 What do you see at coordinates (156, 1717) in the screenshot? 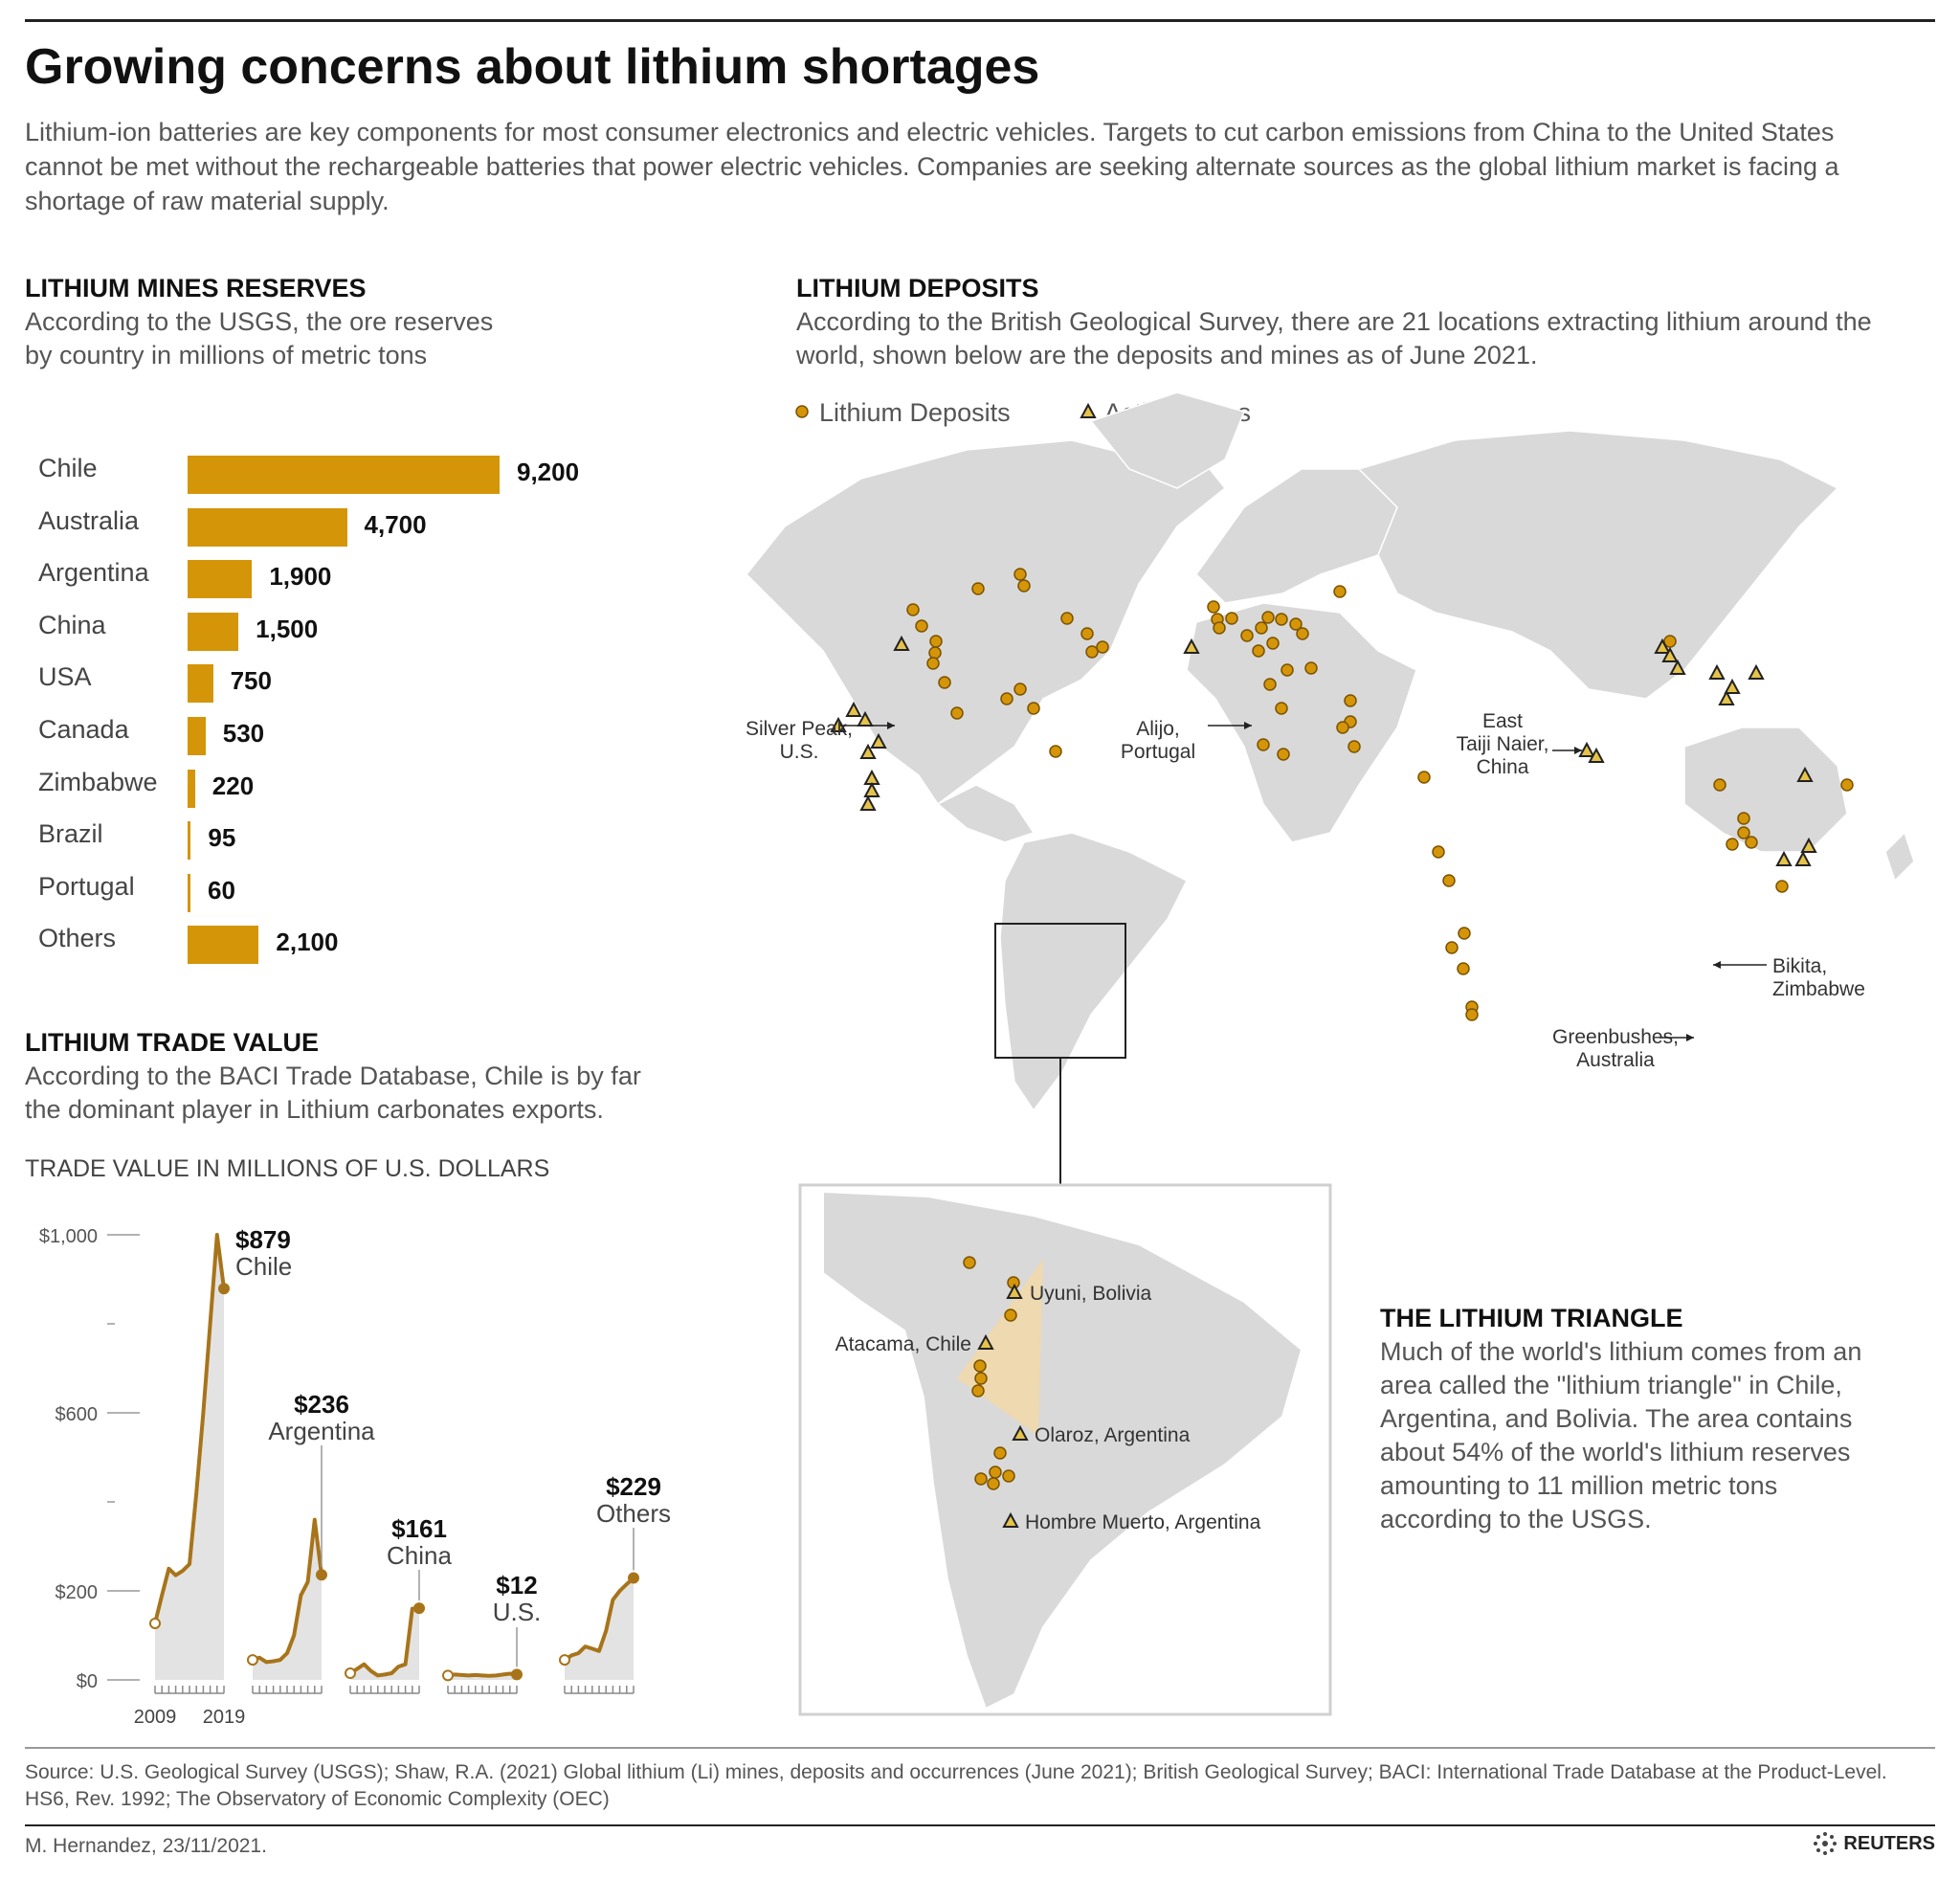
I see `x-label-2009: 2009` at bounding box center [156, 1717].